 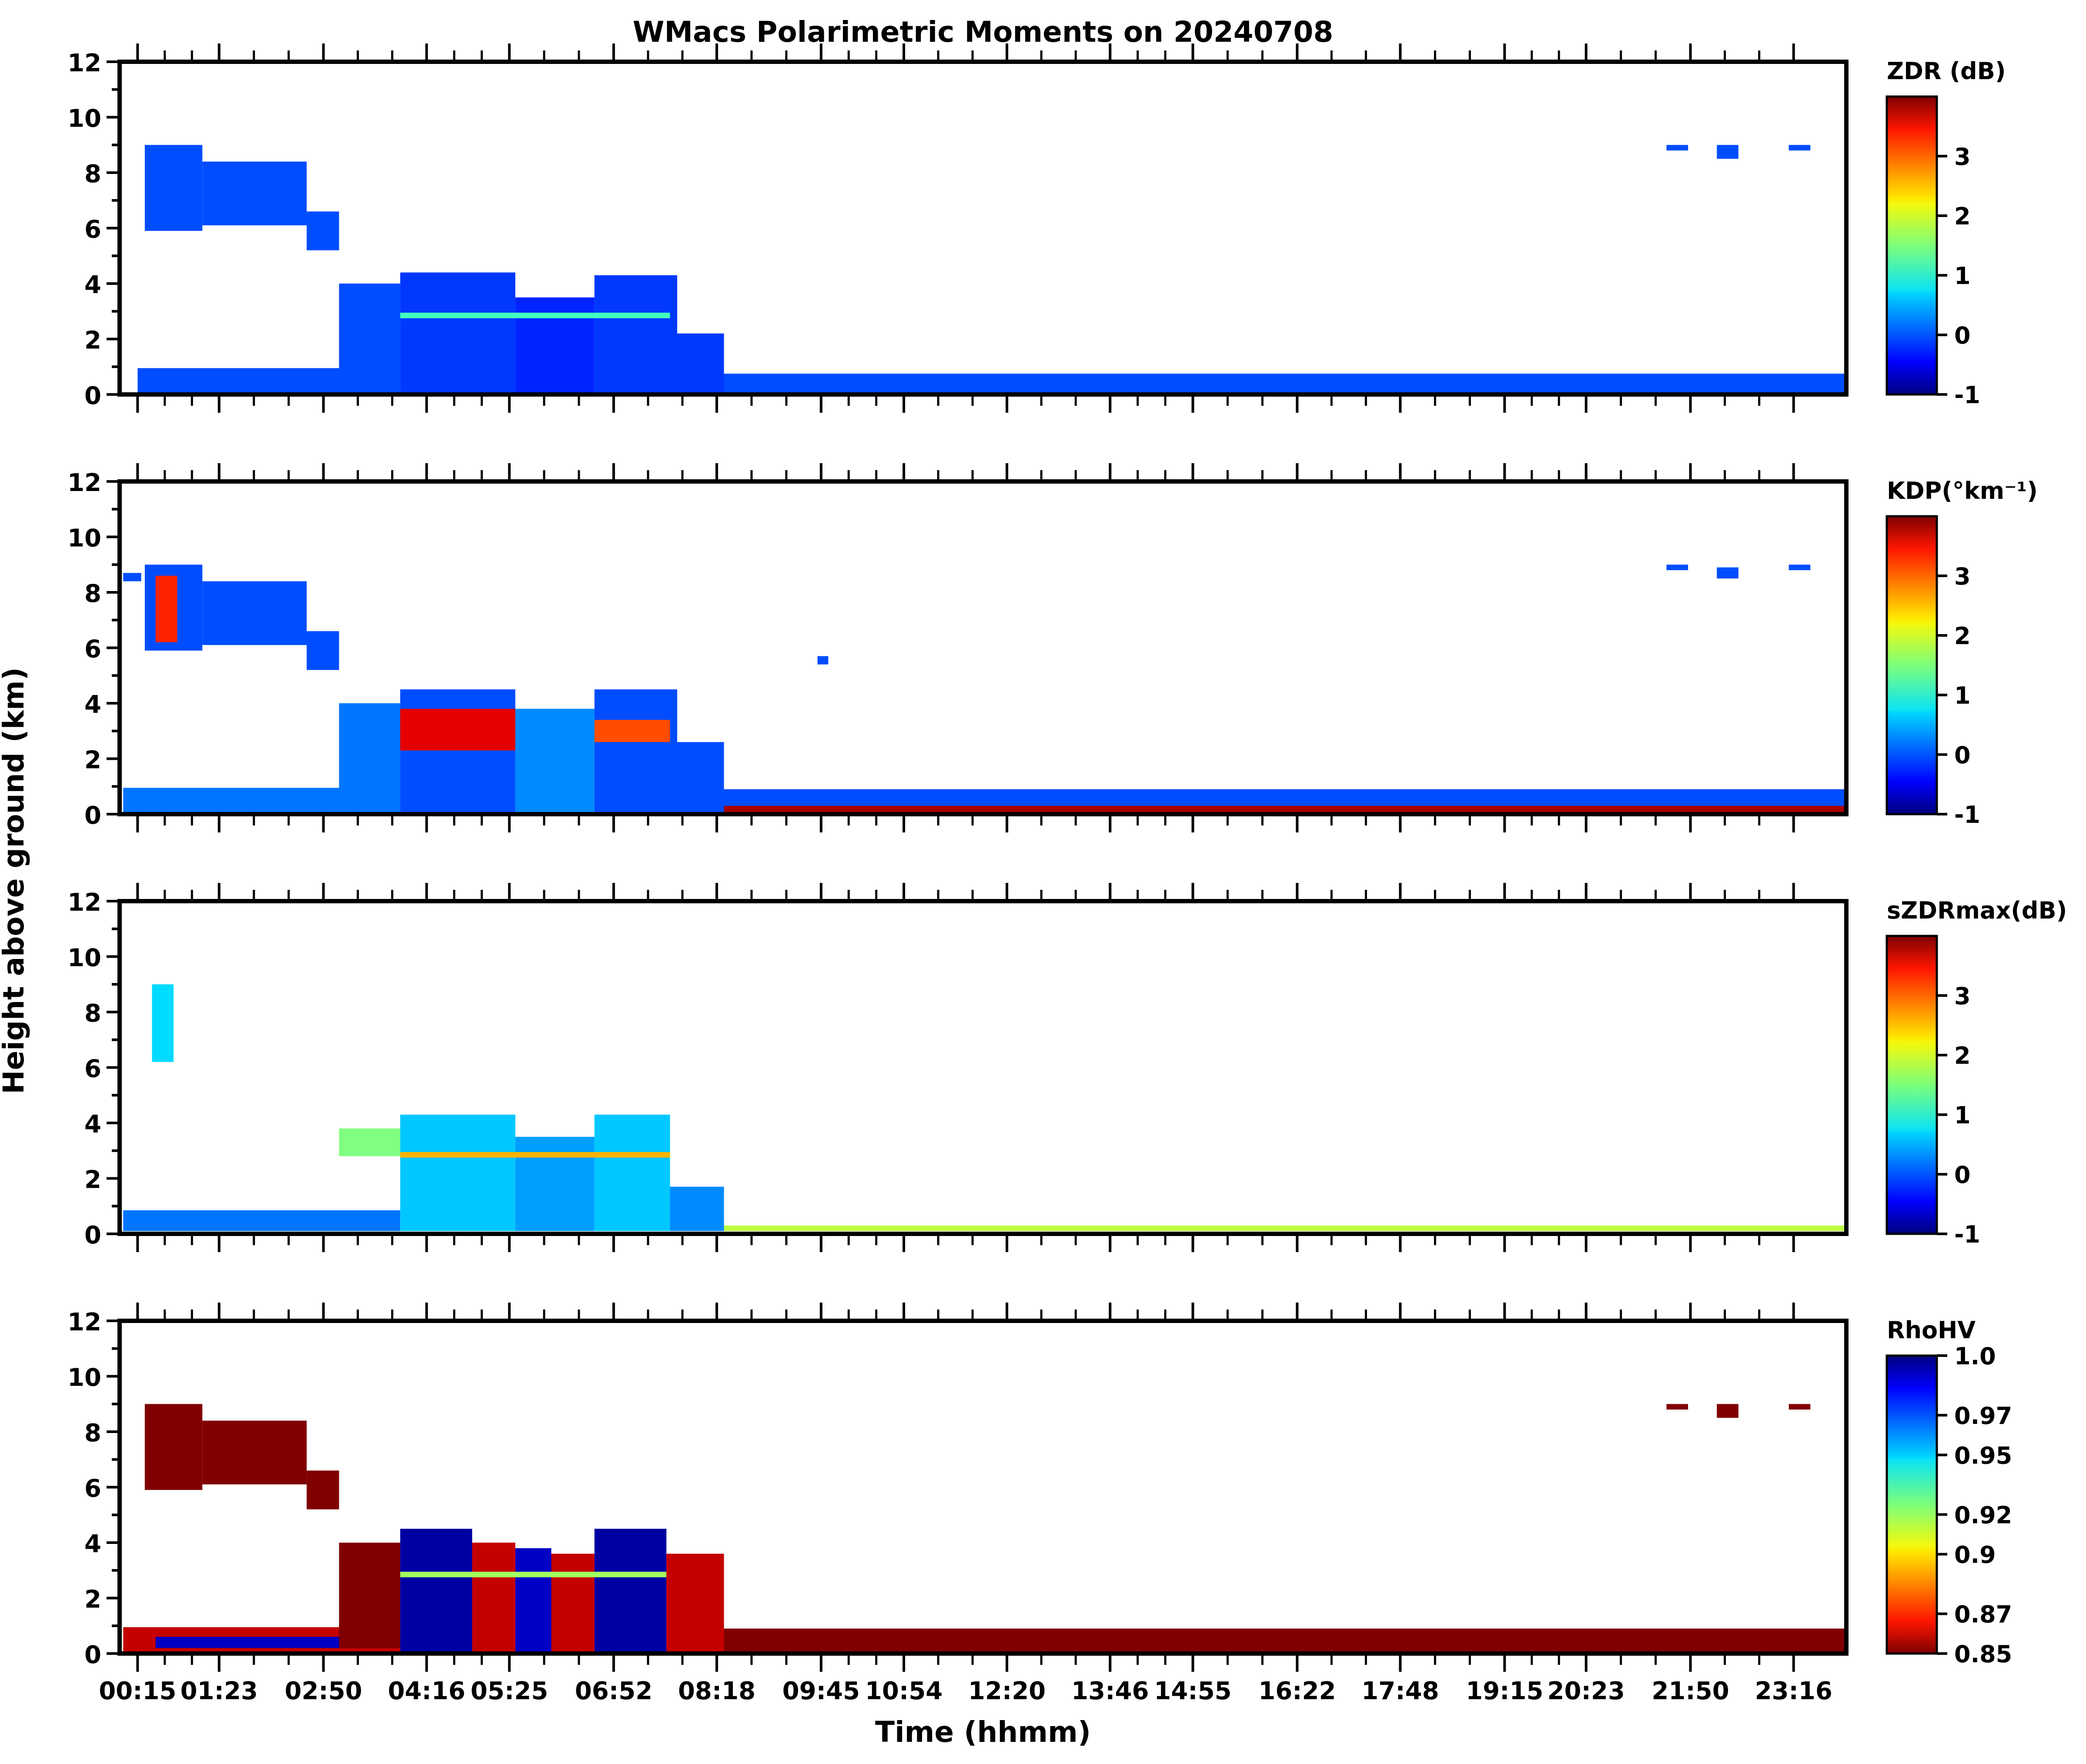 What do you see at coordinates (1975, 1555) in the screenshot?
I see `colorbar-tick-label: 0.9` at bounding box center [1975, 1555].